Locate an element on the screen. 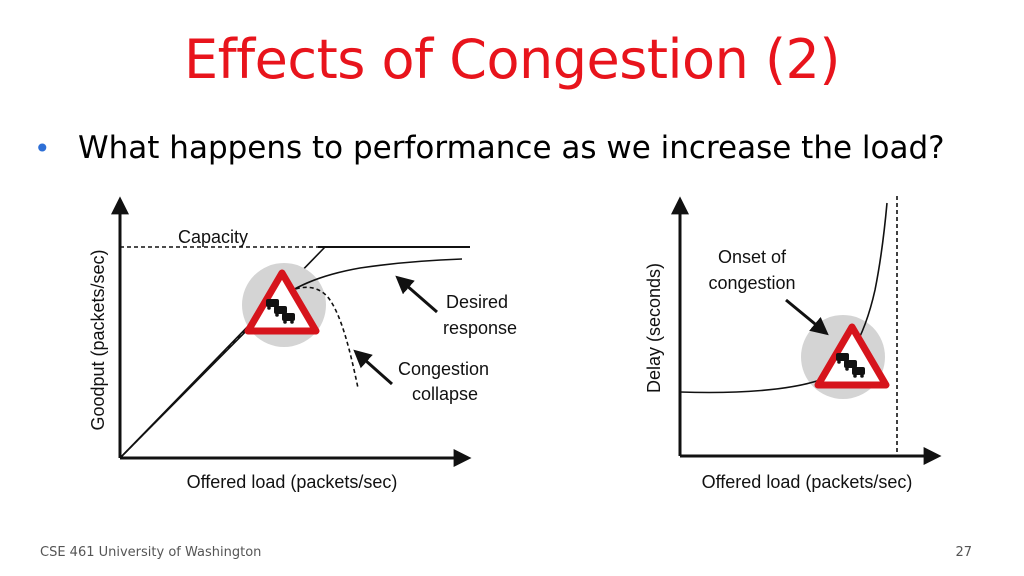  onset-label-line1: Onset of is located at coordinates (752, 257).